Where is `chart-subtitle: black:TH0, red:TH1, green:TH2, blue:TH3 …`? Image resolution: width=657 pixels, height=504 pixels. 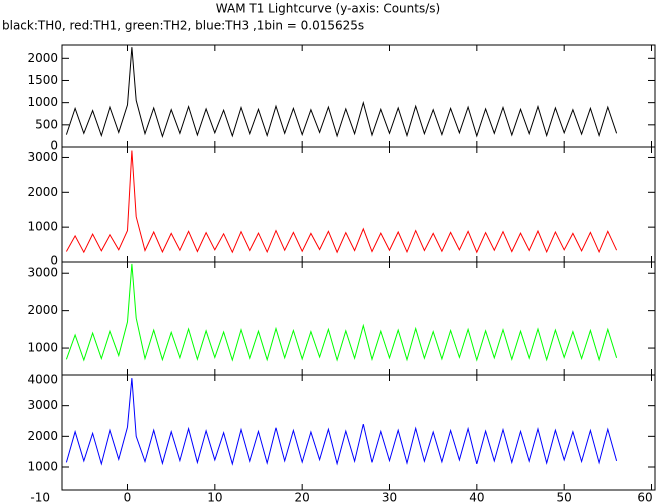
chart-subtitle: black:TH0, red:TH1, green:TH2, blue:TH3 … is located at coordinates (183, 26).